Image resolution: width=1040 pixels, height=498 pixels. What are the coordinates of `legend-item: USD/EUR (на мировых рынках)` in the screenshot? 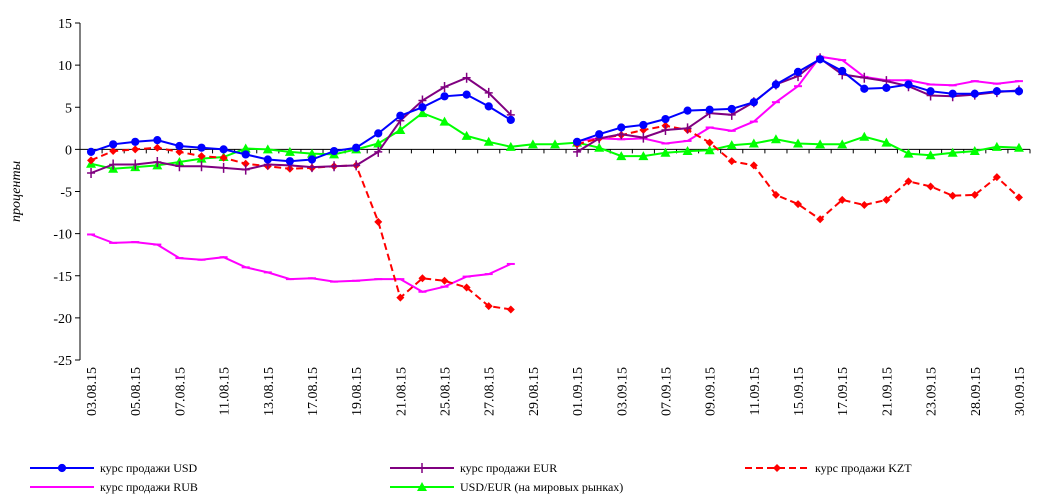 It's located at (506, 487).